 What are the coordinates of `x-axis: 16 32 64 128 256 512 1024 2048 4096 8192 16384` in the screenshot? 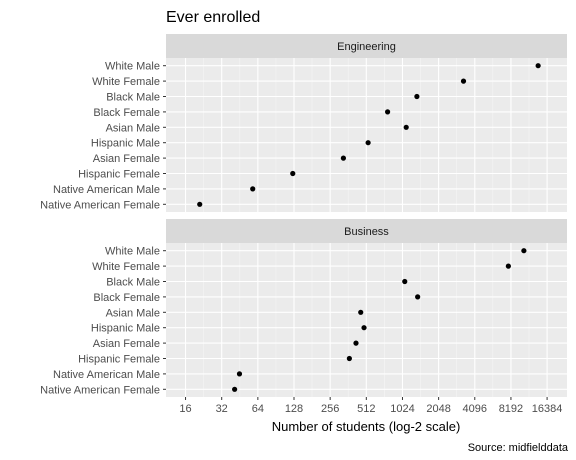 It's located at (370, 406).